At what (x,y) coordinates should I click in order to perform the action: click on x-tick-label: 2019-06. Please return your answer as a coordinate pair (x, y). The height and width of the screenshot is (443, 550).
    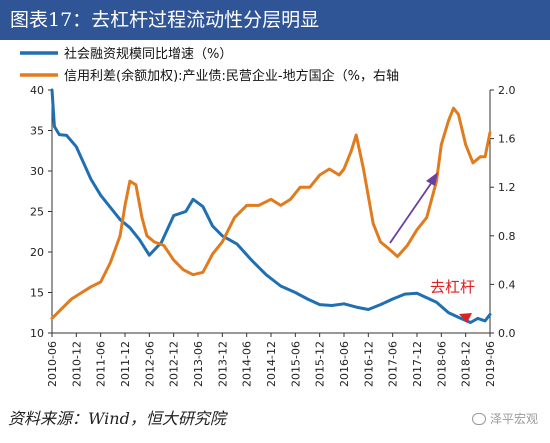
    Looking at the image, I should click on (490, 364).